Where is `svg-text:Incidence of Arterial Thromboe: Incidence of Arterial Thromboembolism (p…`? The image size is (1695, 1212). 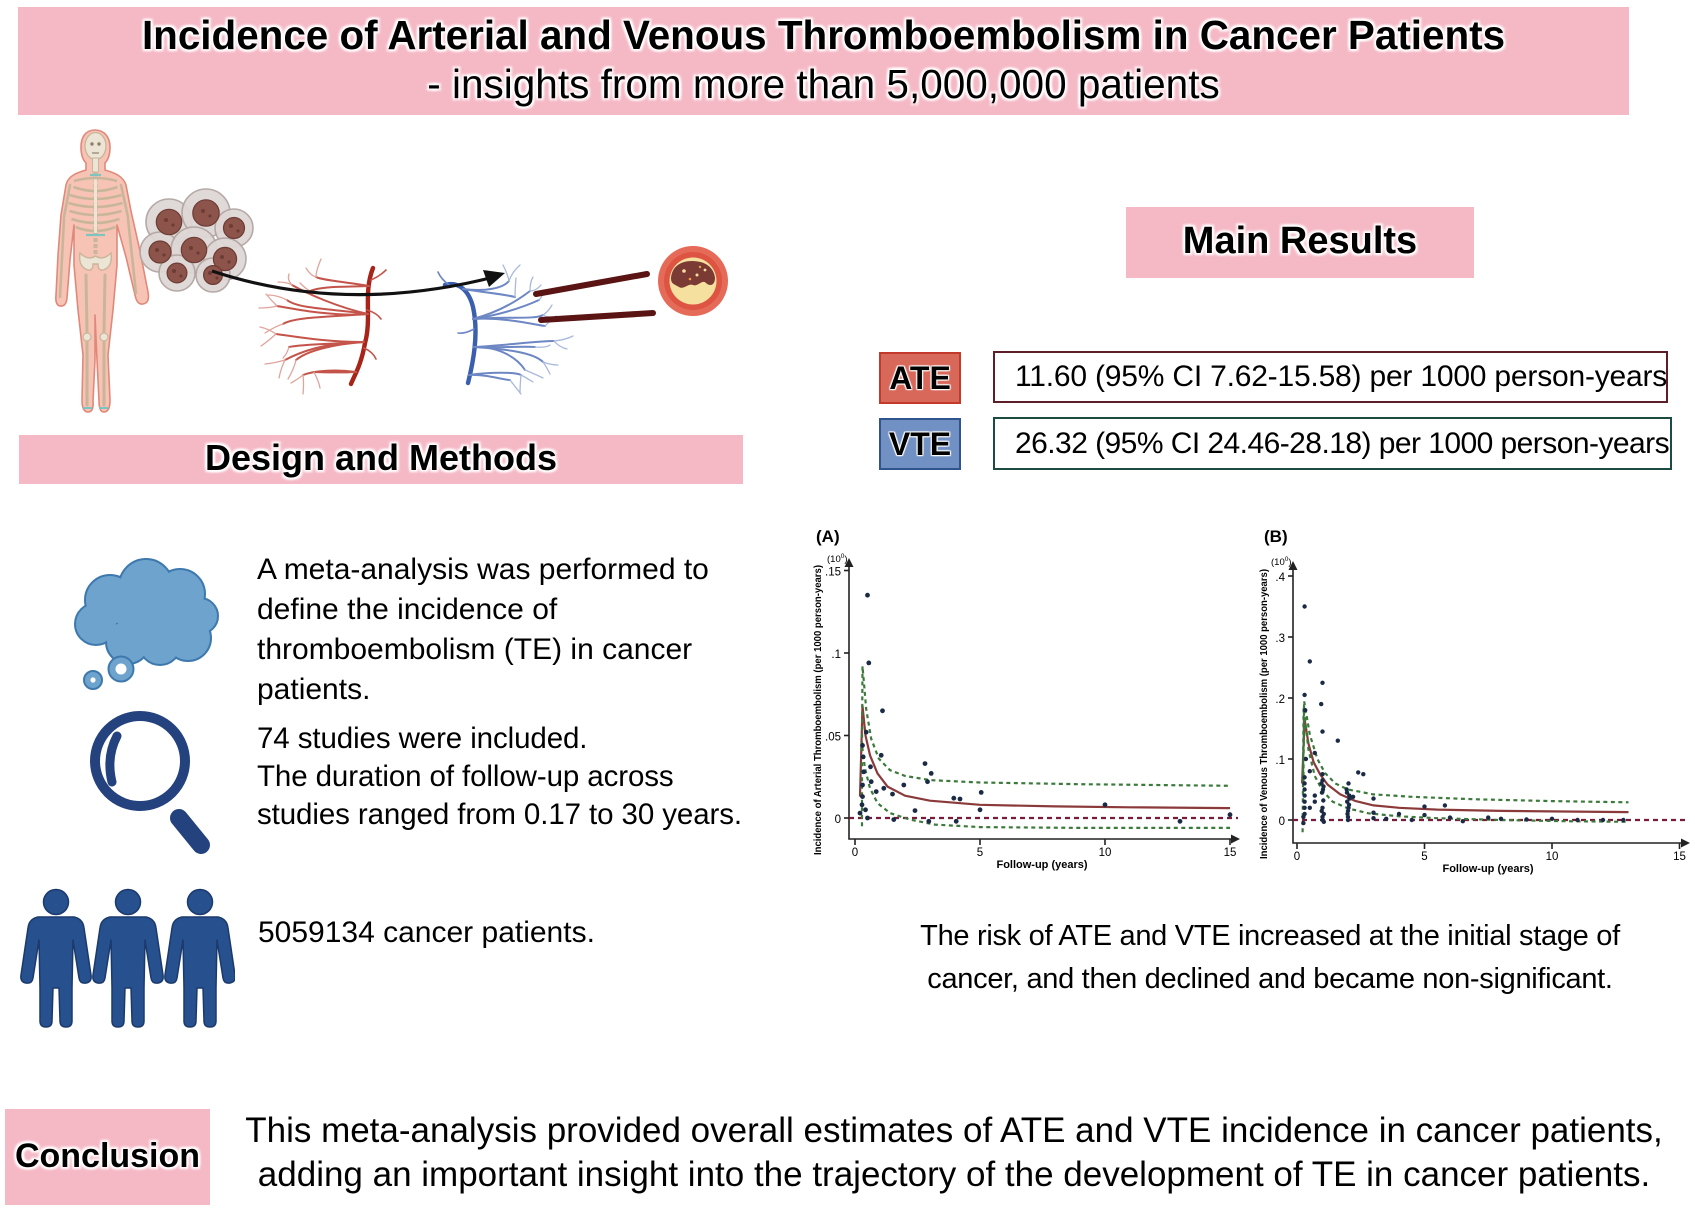
svg-text:Incidence of Arterial Thromboe: Incidence of Arterial Thromboembolism (p… is located at coordinates (818, 710).